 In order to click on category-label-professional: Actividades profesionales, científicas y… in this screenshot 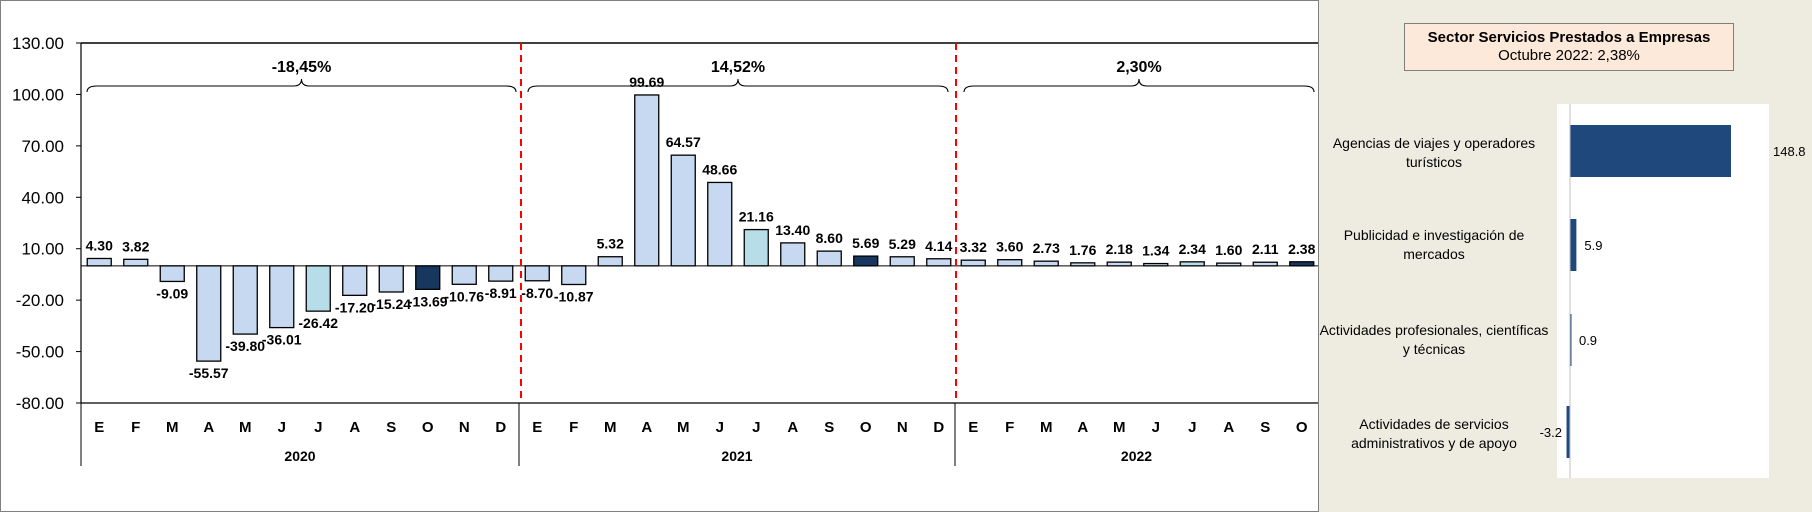, I will do `click(1434, 339)`.